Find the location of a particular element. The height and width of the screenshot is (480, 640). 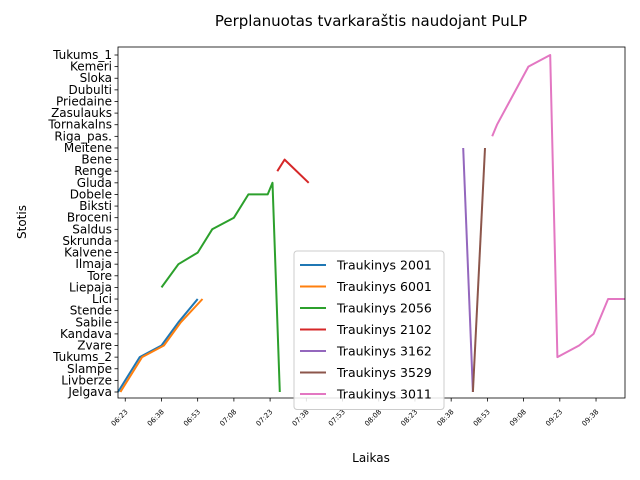

series-line-traukinys-2001 is located at coordinates (158, 345).